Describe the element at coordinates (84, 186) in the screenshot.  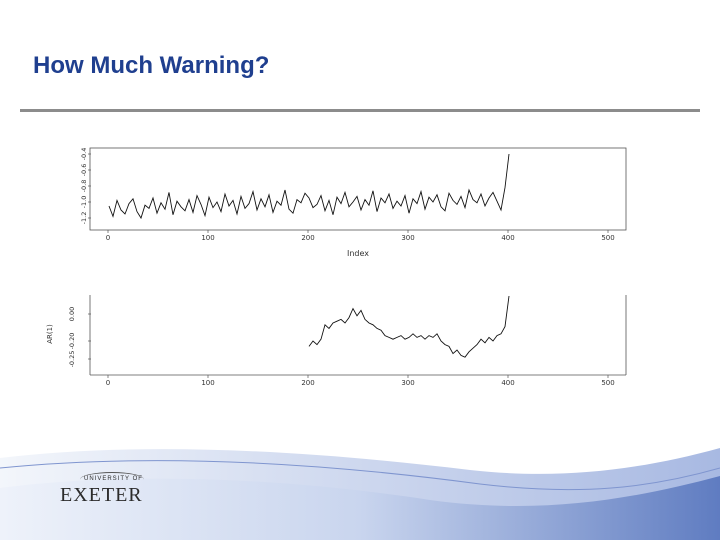
I see `y-tick-label-2: -0.8` at that location.